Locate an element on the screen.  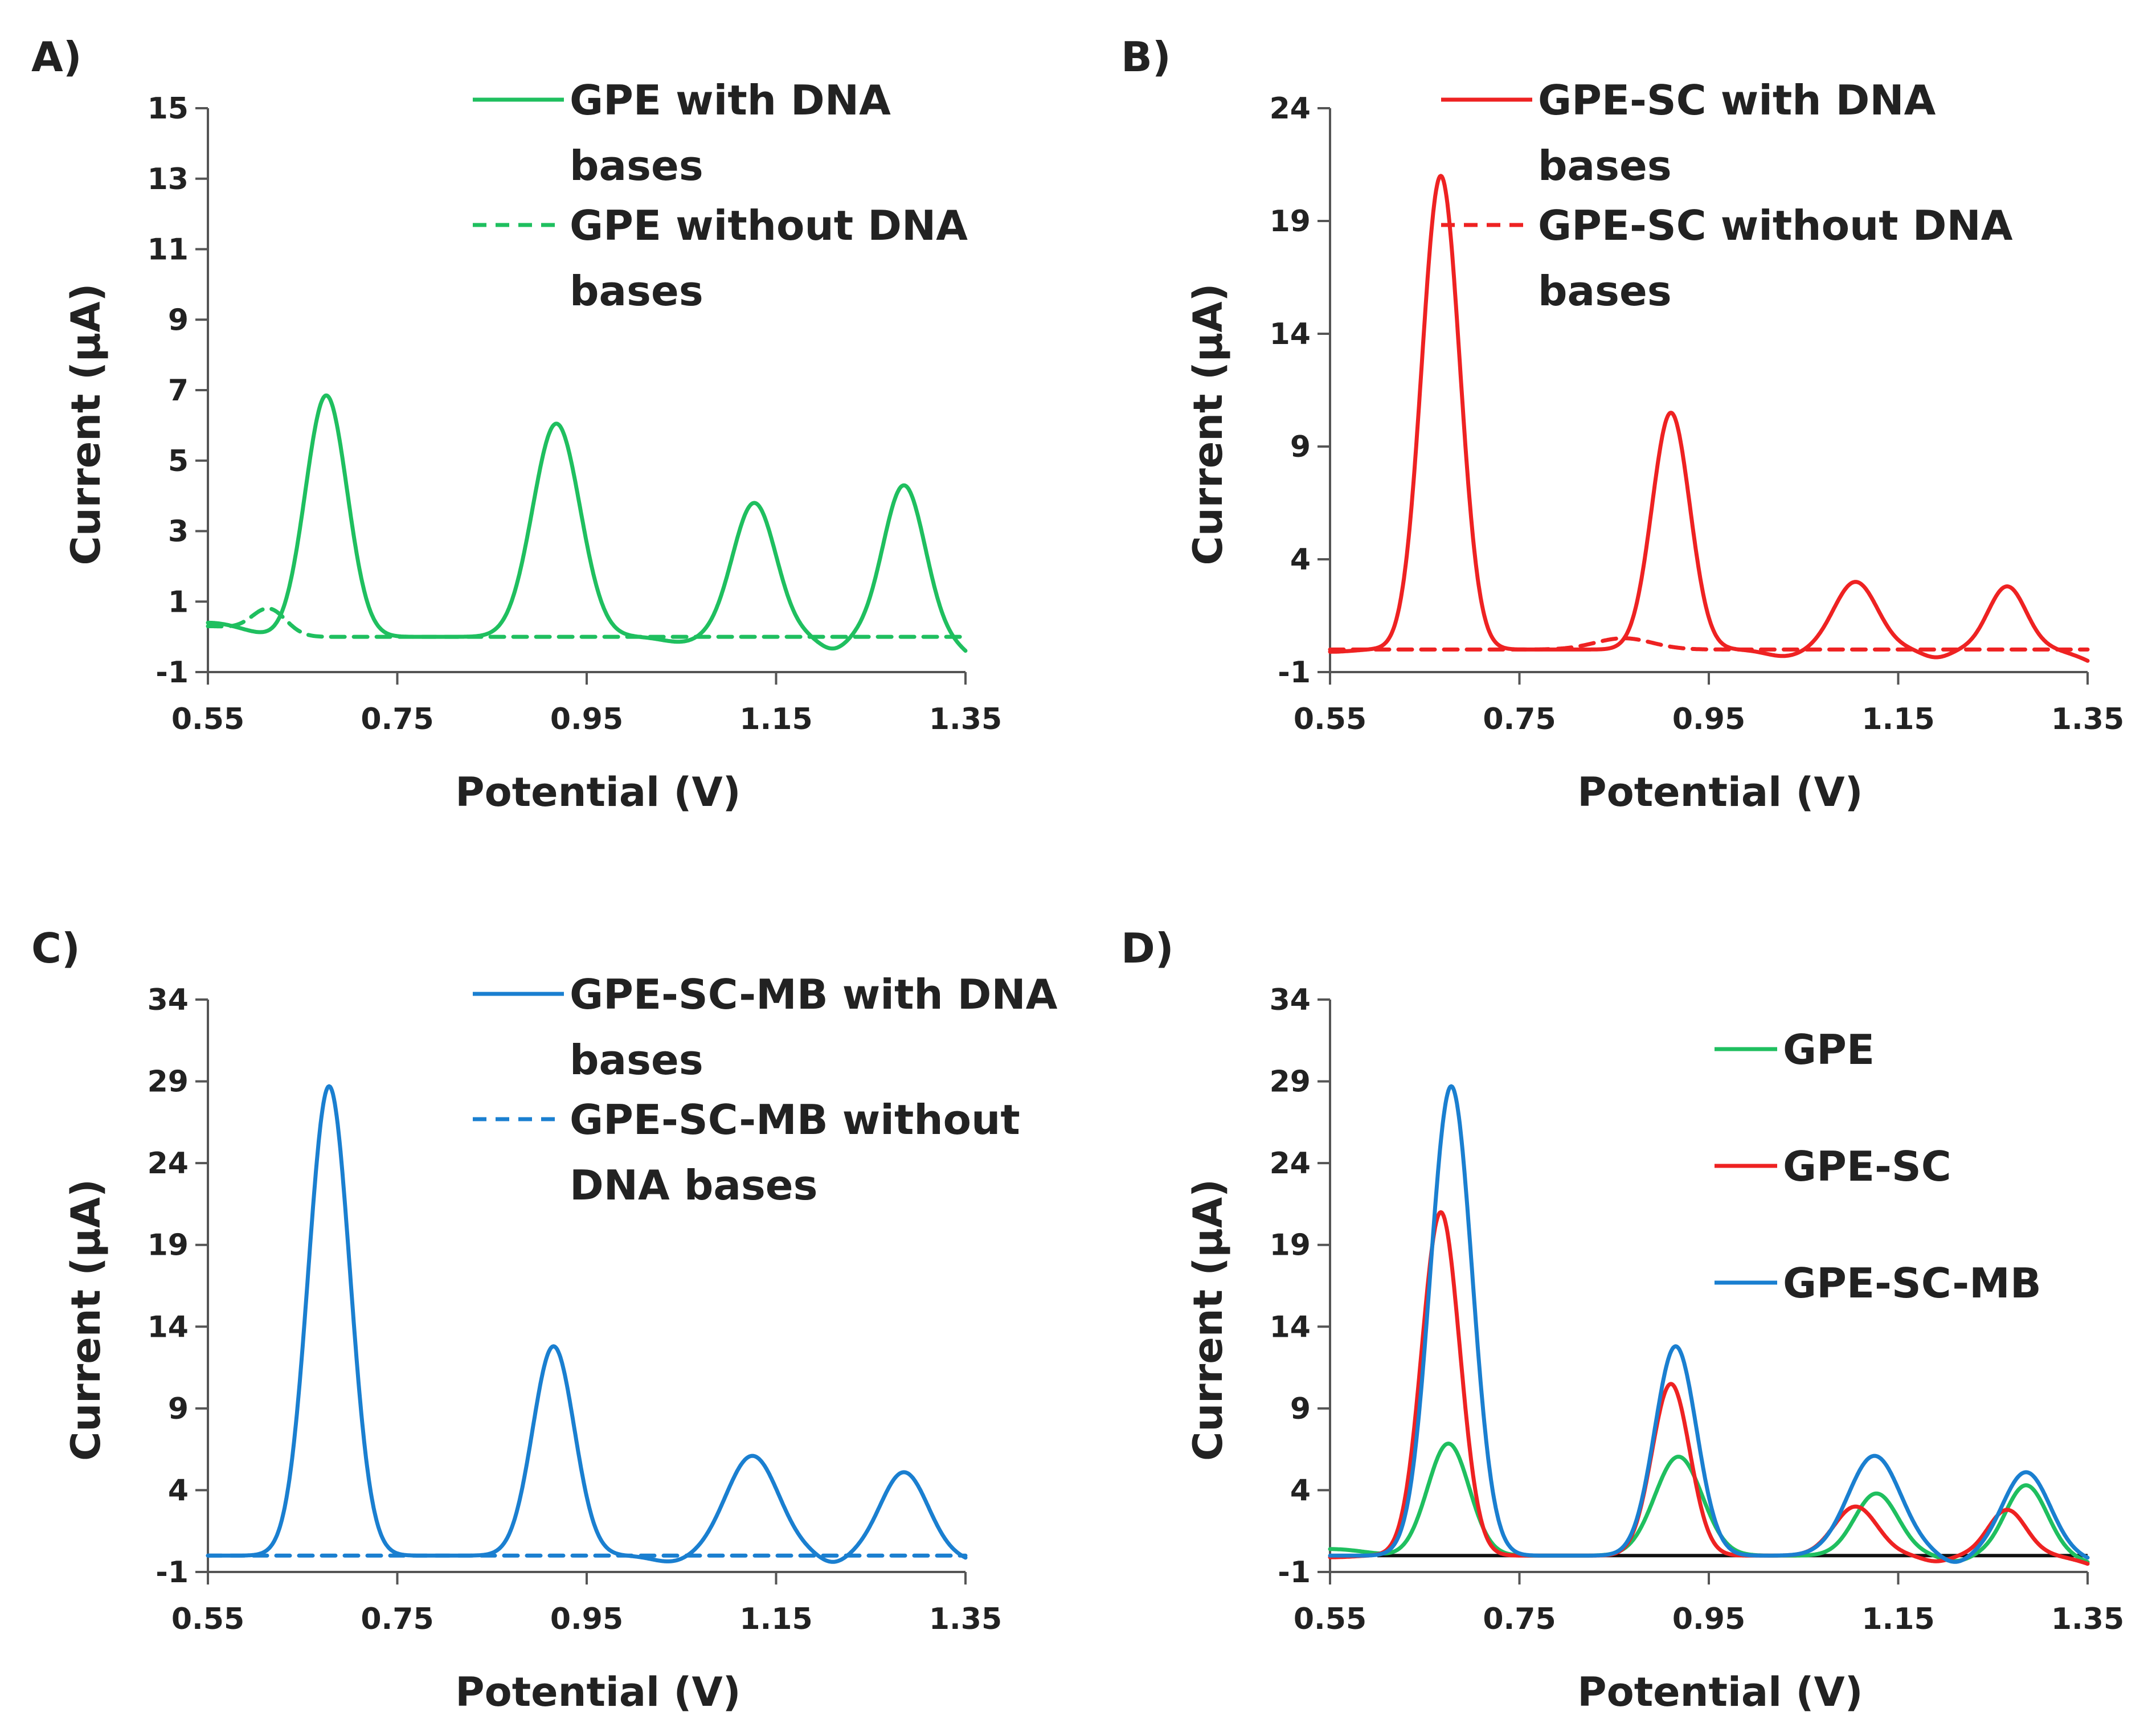
legend-label: GPE-SC without DNA is located at coordinates (1775, 225).